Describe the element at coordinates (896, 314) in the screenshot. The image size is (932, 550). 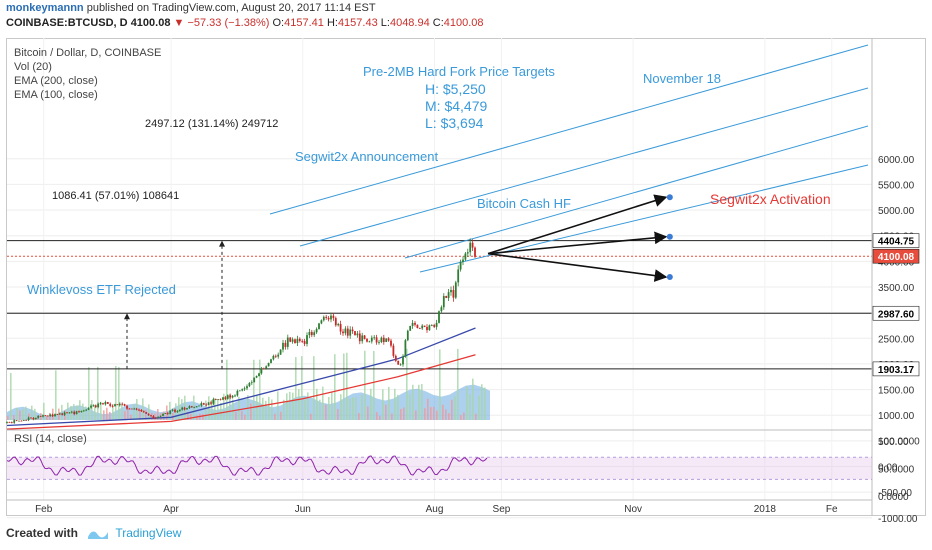
I see `price-tag-label: 2987.60` at that location.